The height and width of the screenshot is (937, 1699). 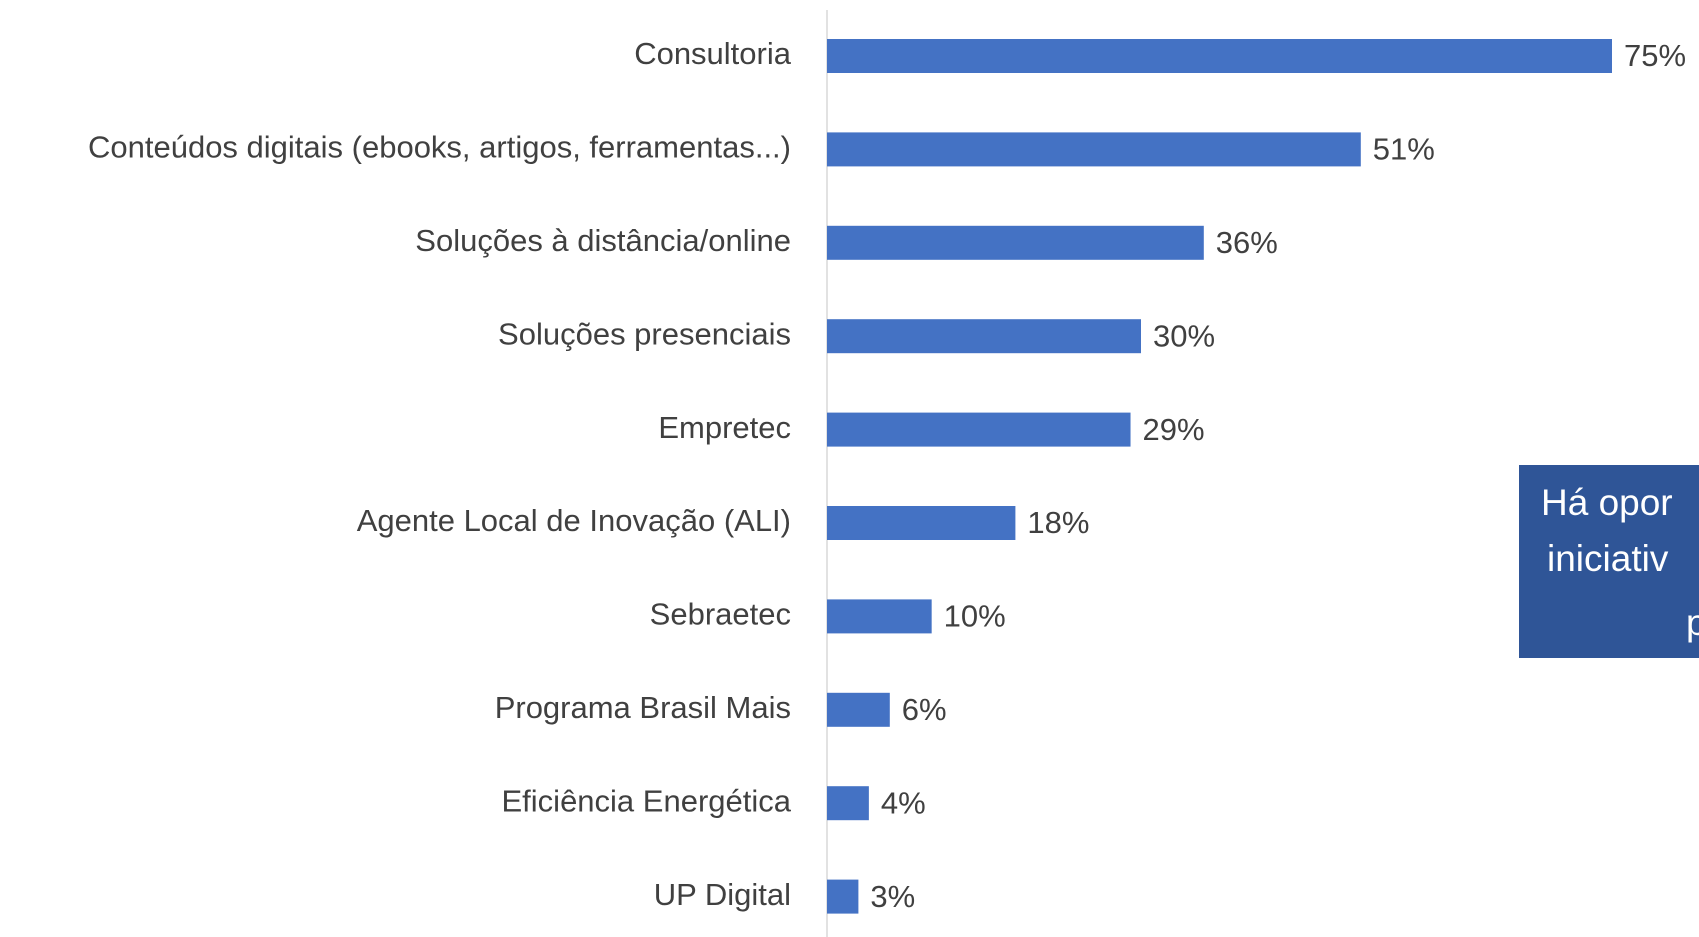 I want to click on category-label: Sebraetec, so click(x=720, y=614).